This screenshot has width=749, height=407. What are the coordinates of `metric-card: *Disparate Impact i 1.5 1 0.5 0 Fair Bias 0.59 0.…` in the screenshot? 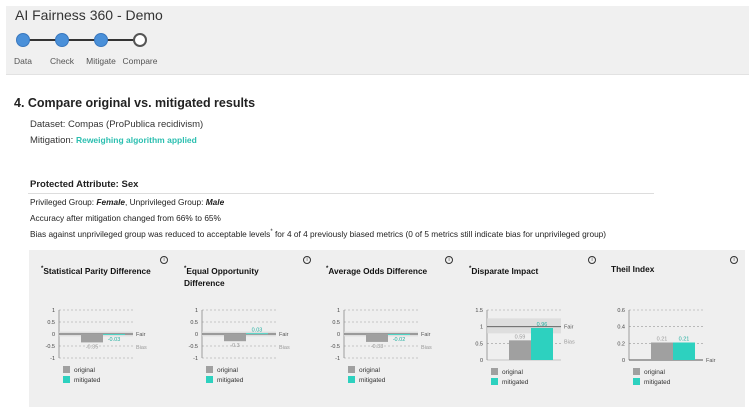 It's located at (530, 328).